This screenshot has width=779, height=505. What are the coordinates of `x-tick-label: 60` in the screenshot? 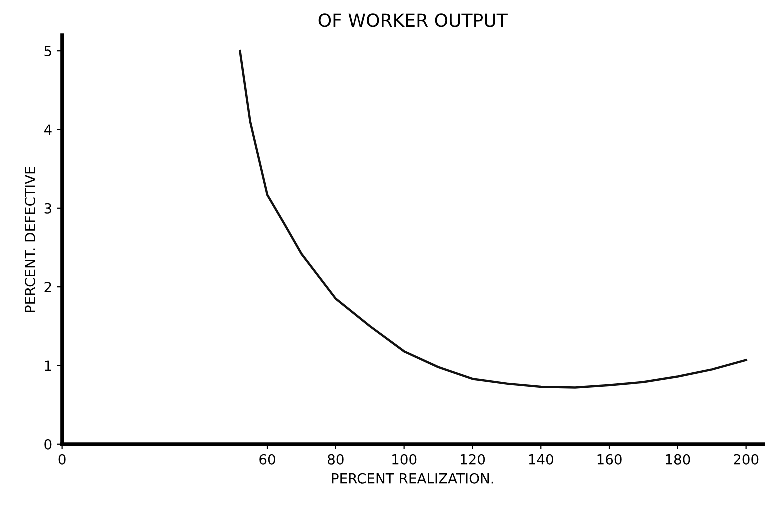 It's located at (268, 459).